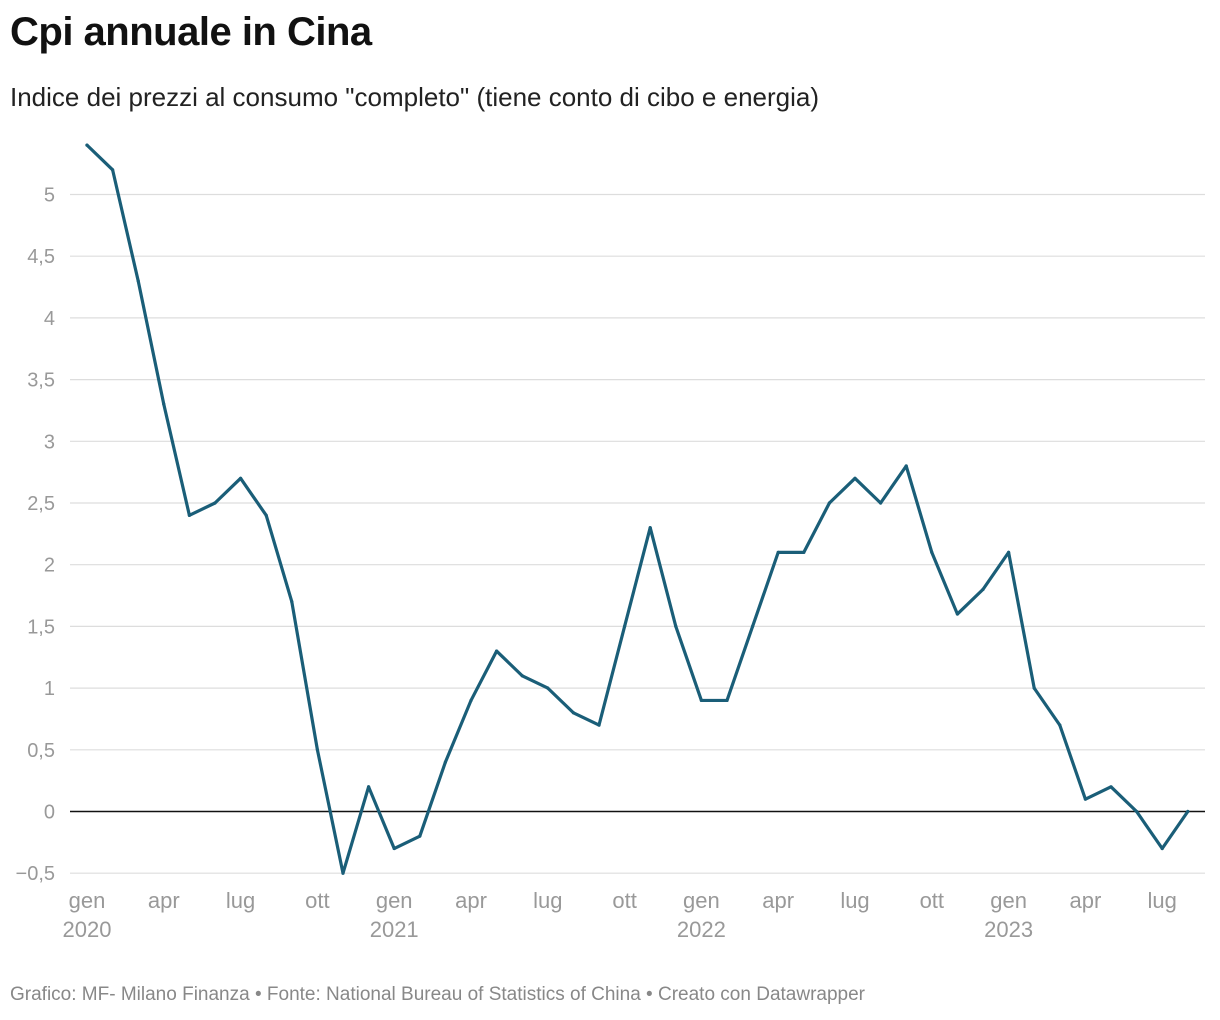  Describe the element at coordinates (1008, 929) in the screenshot. I see `x-tick-year-label: 2023` at that location.